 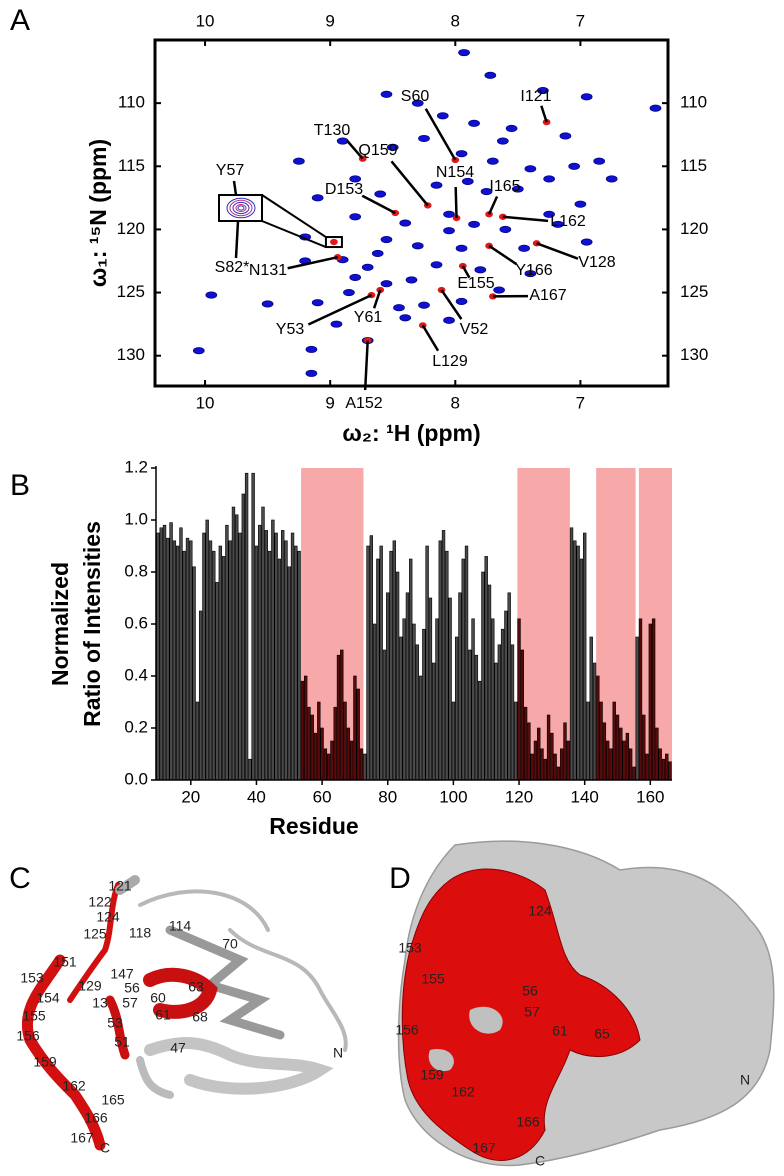 What do you see at coordinates (200, 1017) in the screenshot?
I see `residue-label: 68` at bounding box center [200, 1017].